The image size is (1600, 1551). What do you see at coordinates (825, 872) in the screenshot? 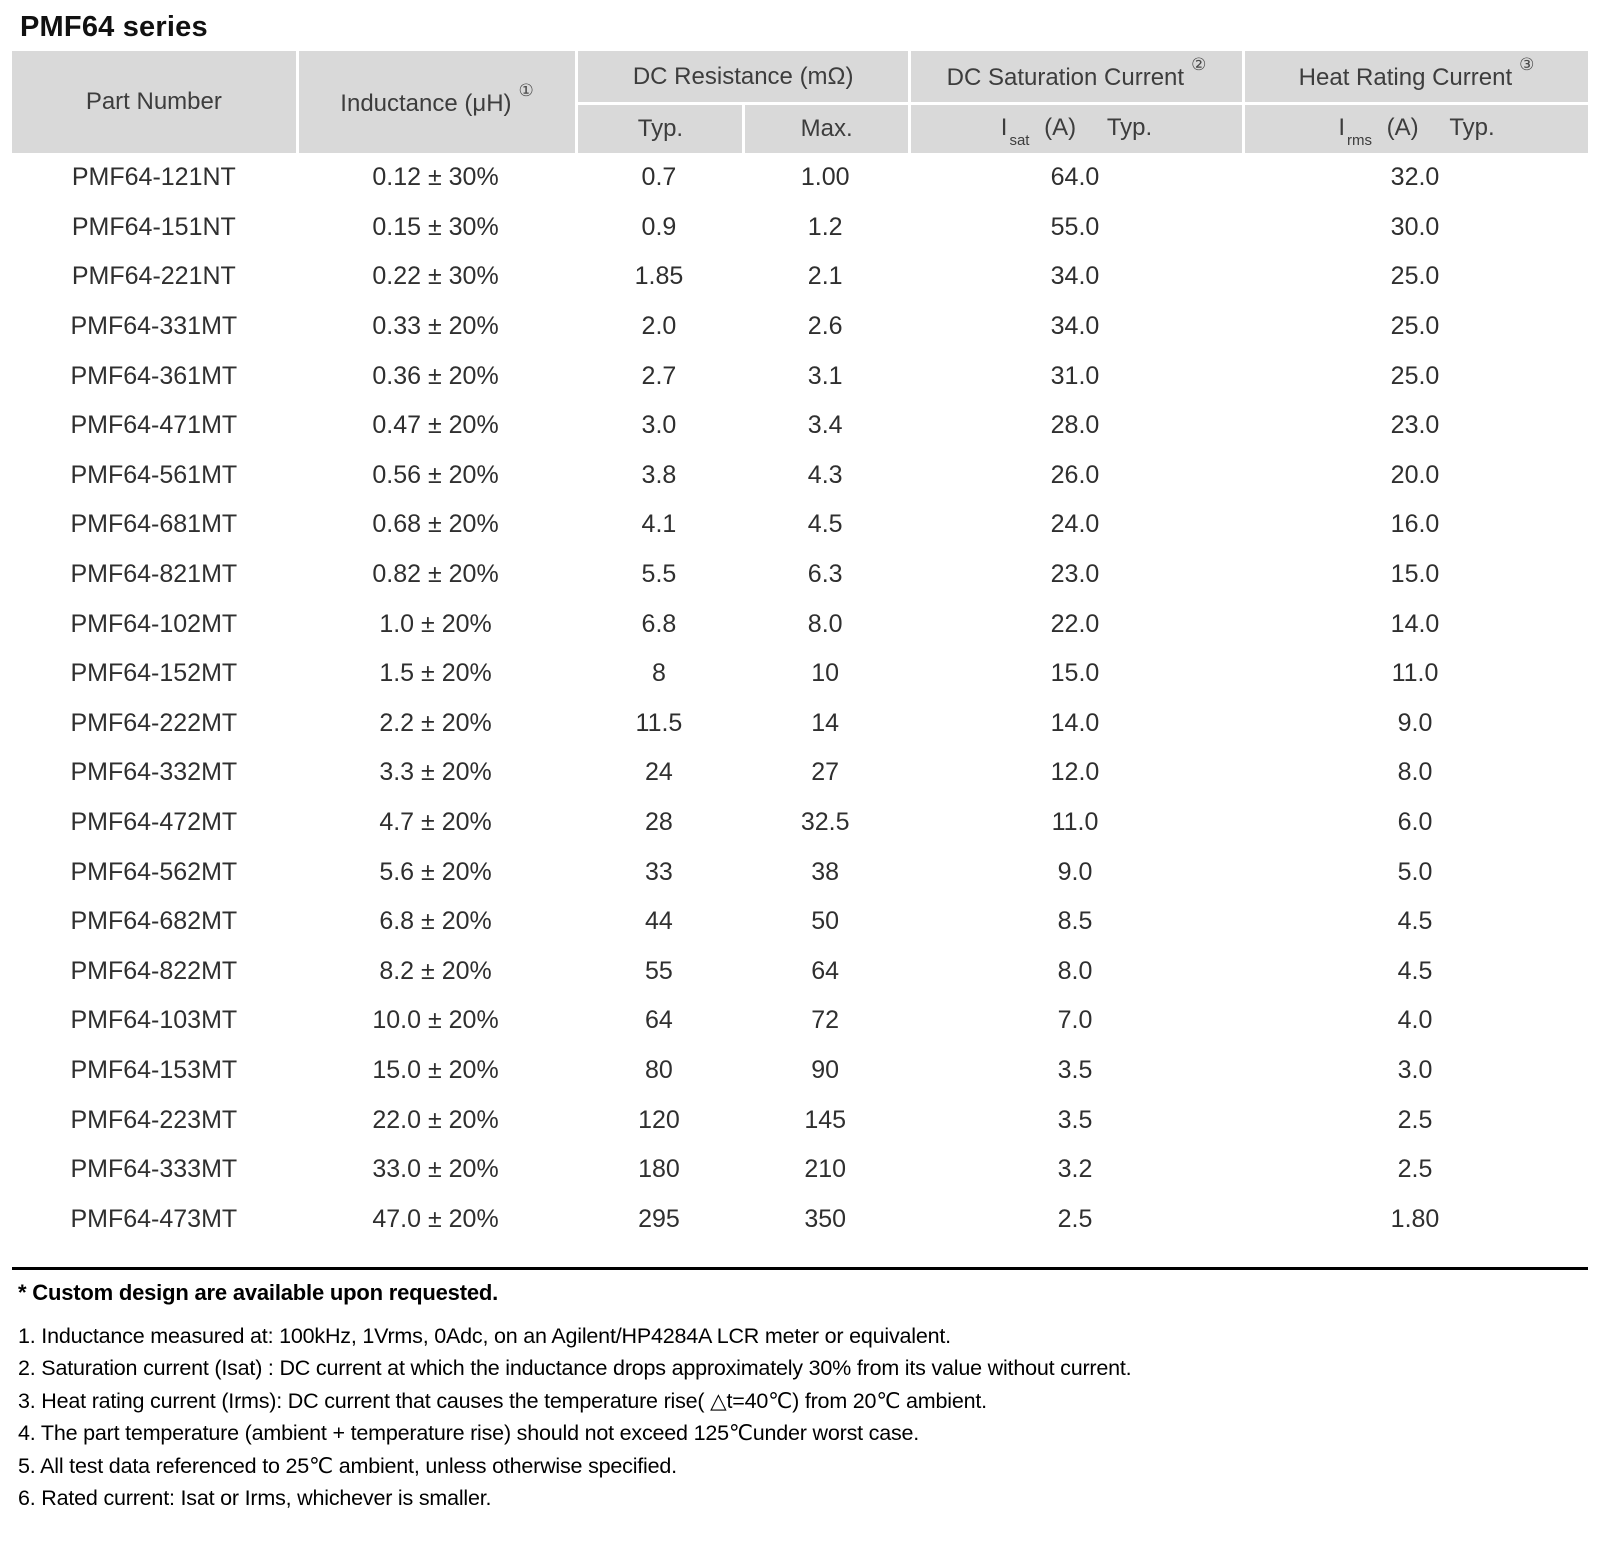
I see `table-cell: 38` at bounding box center [825, 872].